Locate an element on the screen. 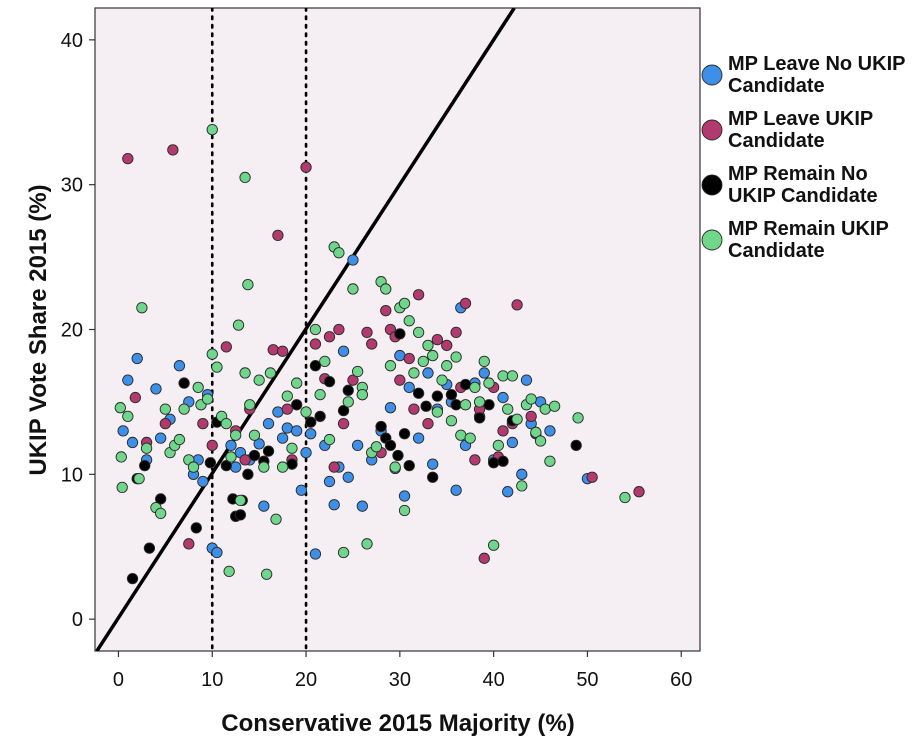 Image resolution: width=924 pixels, height=742 pixels. legend-label: MP Remain No UKIP Candidate is located at coordinates (803, 185).